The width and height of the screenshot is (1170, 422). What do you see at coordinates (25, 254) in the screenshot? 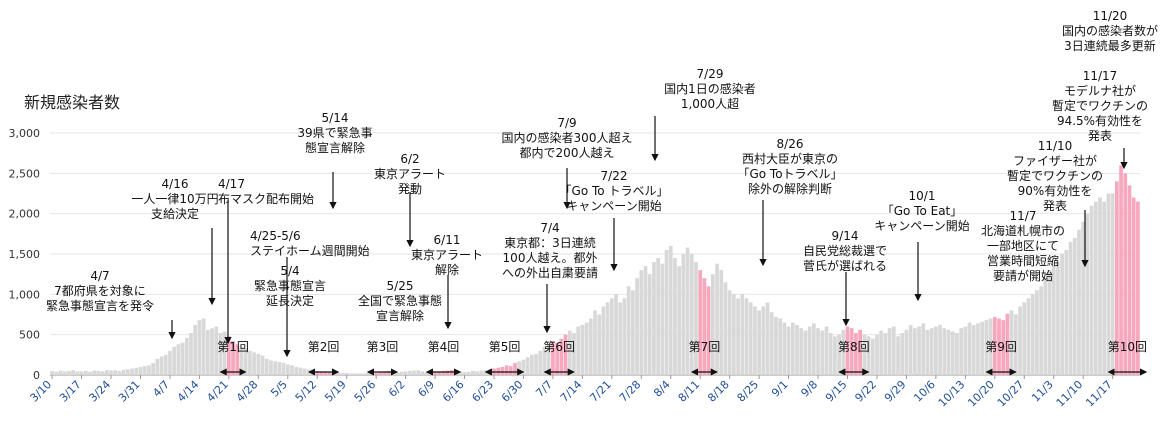
I see `y-ticks: 0 500 1,000 1,500 2,000 2,500 3,000` at bounding box center [25, 254].